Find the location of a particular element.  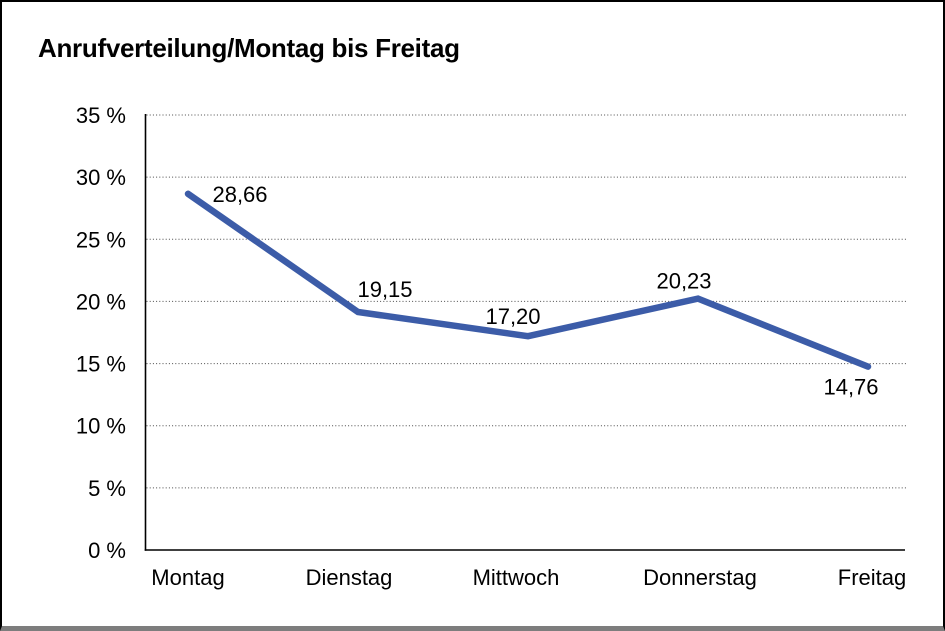

y-tick-label: 5 % is located at coordinates (107, 488).